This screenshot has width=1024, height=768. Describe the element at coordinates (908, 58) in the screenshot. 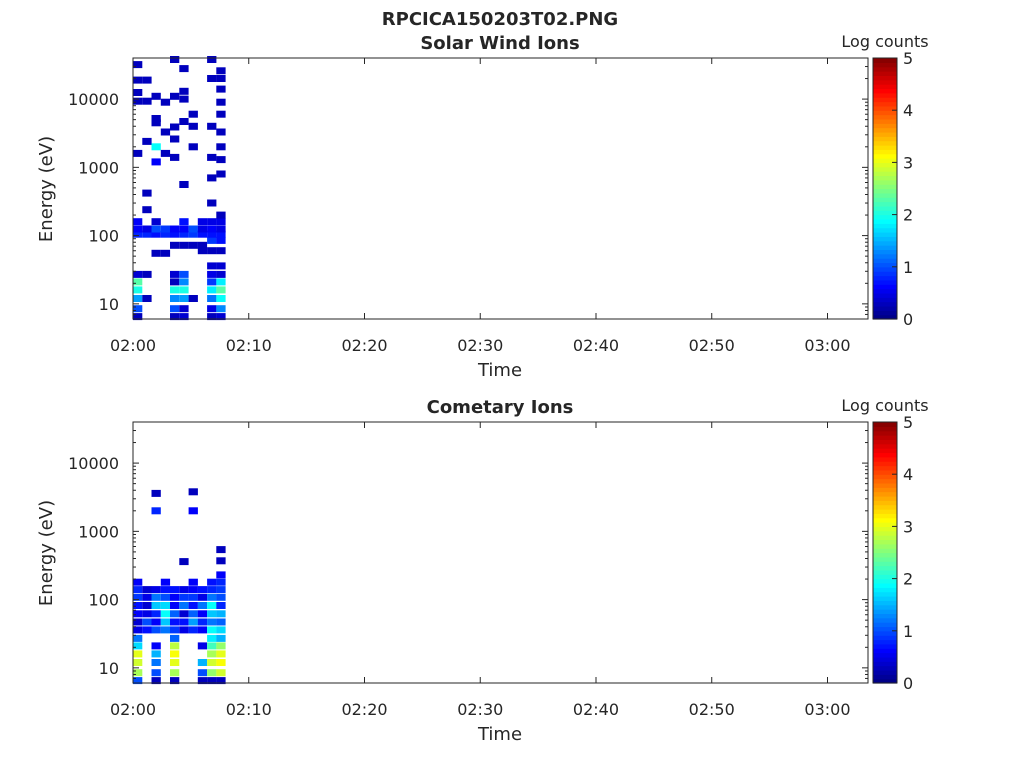

I see `colorbar-tick-label: 5` at that location.